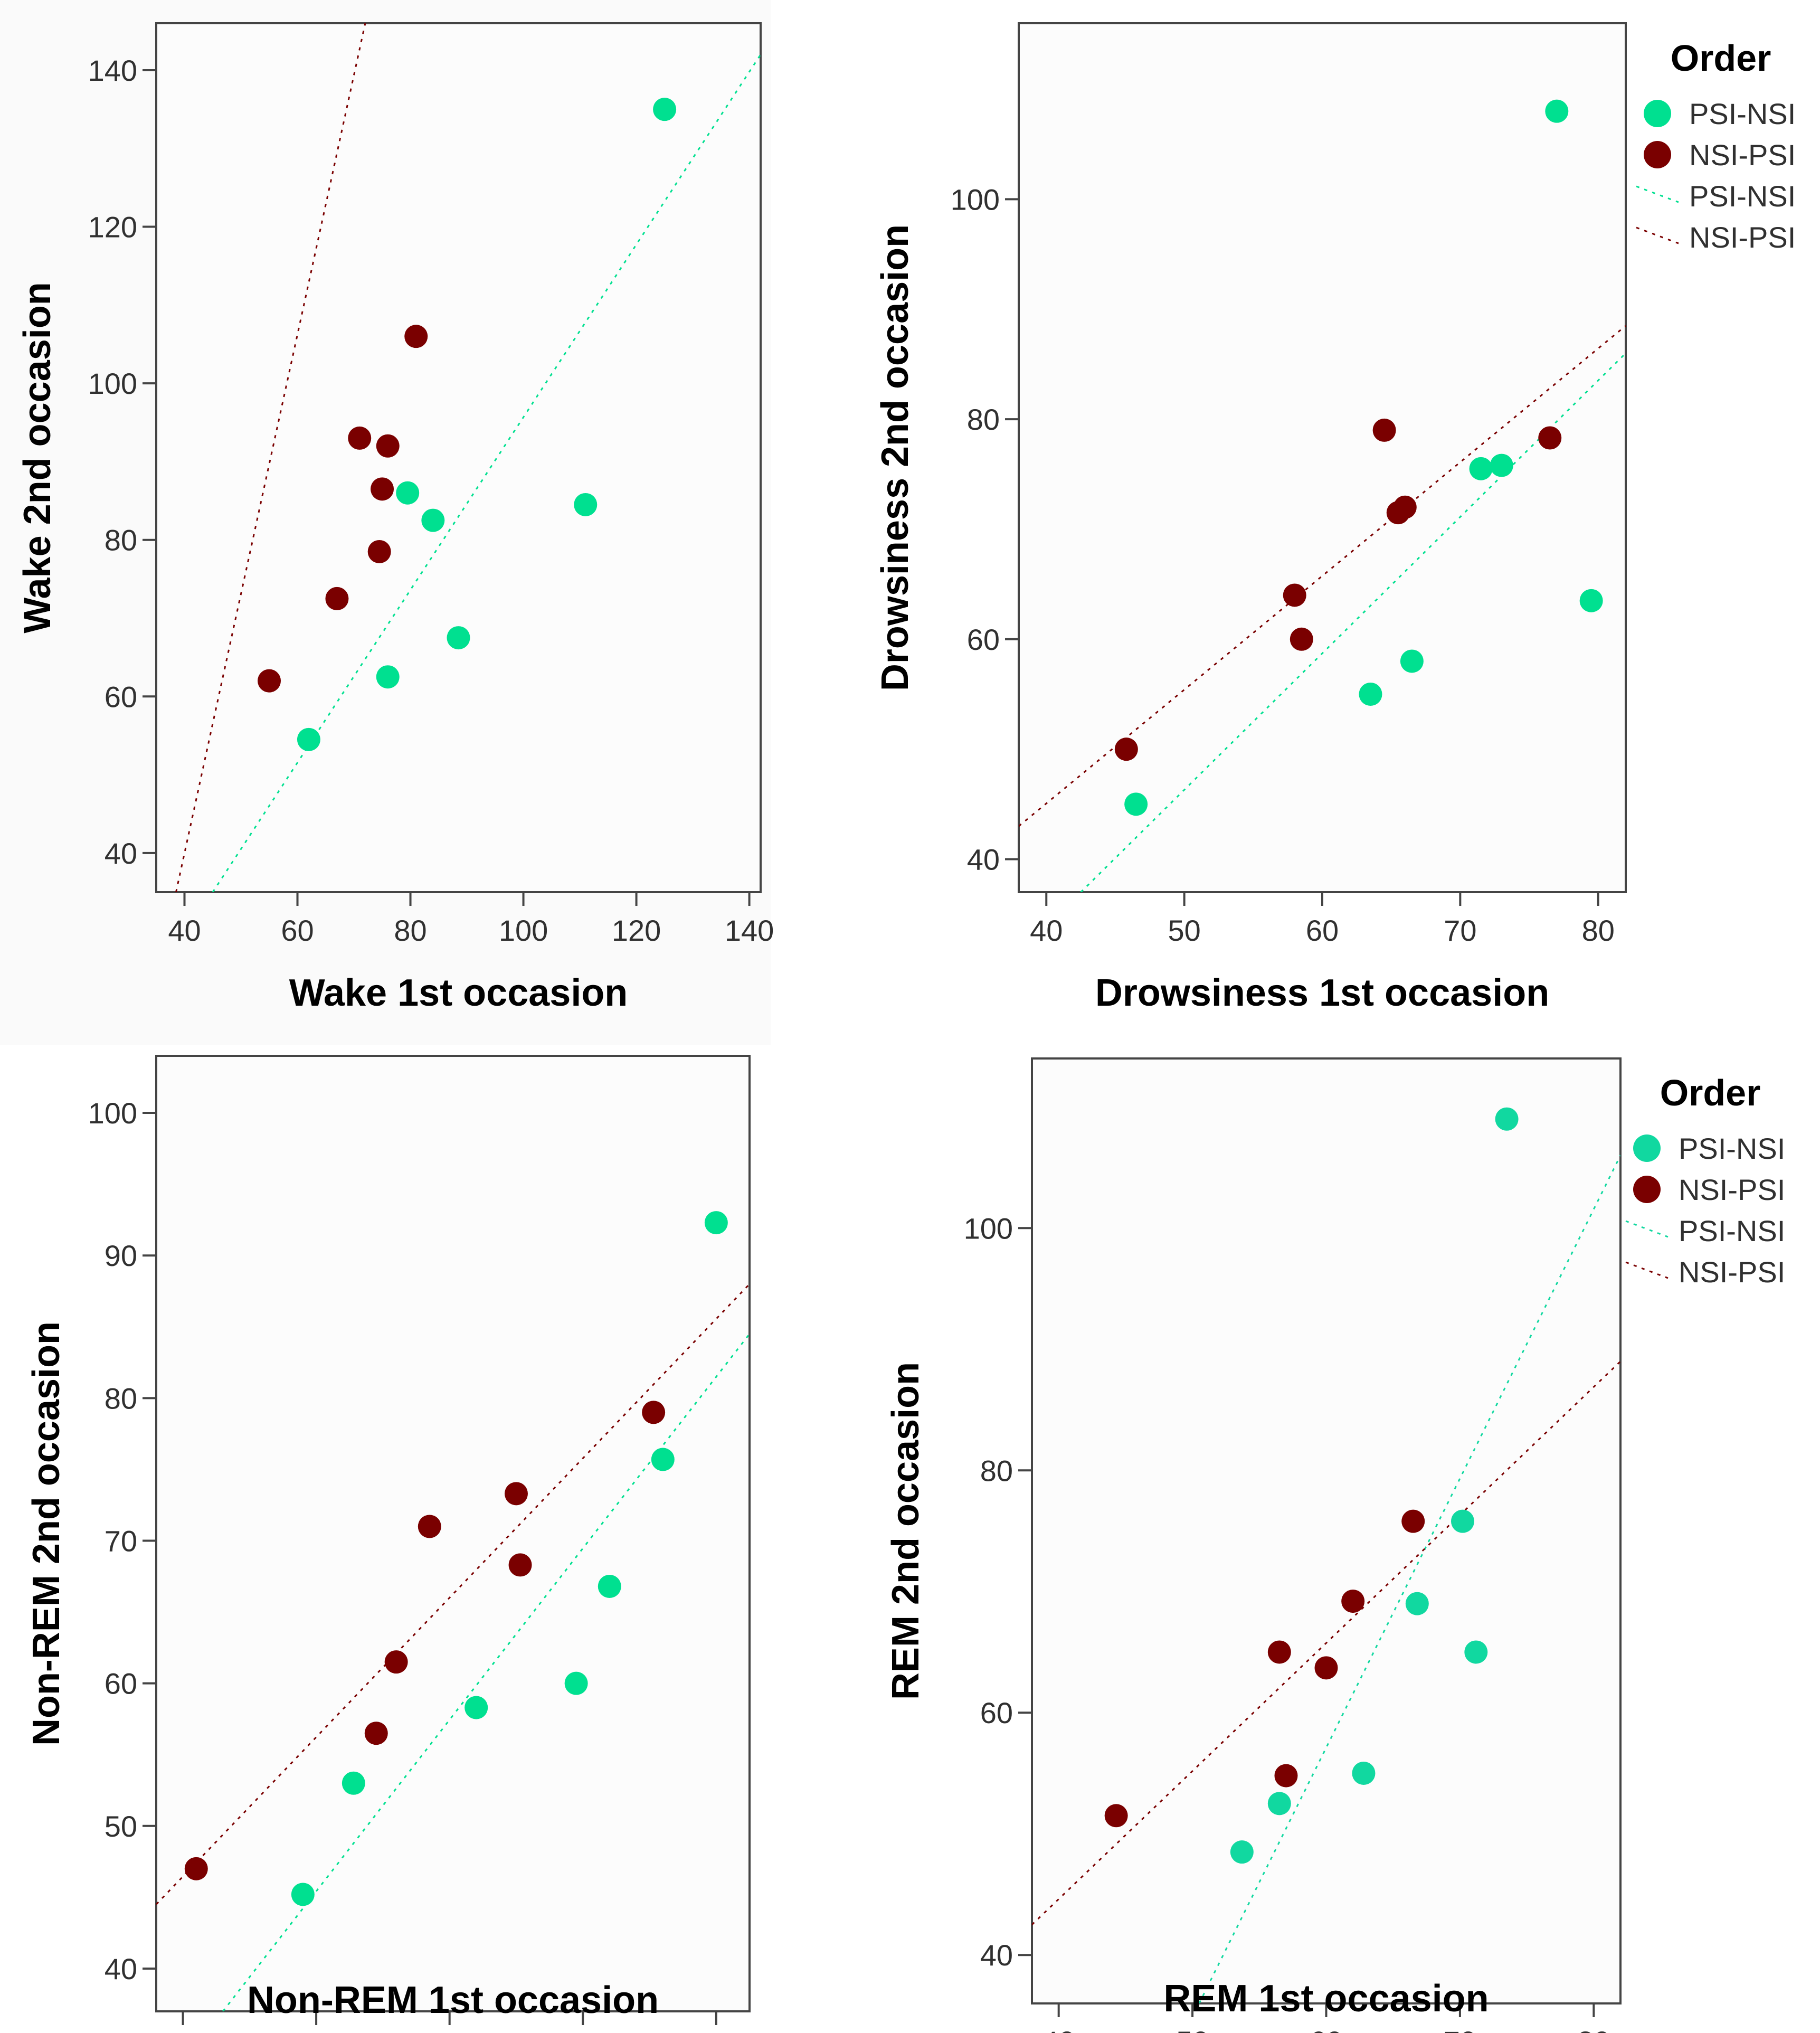 This screenshot has width=1820, height=2033. Describe the element at coordinates (636, 931) in the screenshot. I see `x-tick-label: 120` at that location.